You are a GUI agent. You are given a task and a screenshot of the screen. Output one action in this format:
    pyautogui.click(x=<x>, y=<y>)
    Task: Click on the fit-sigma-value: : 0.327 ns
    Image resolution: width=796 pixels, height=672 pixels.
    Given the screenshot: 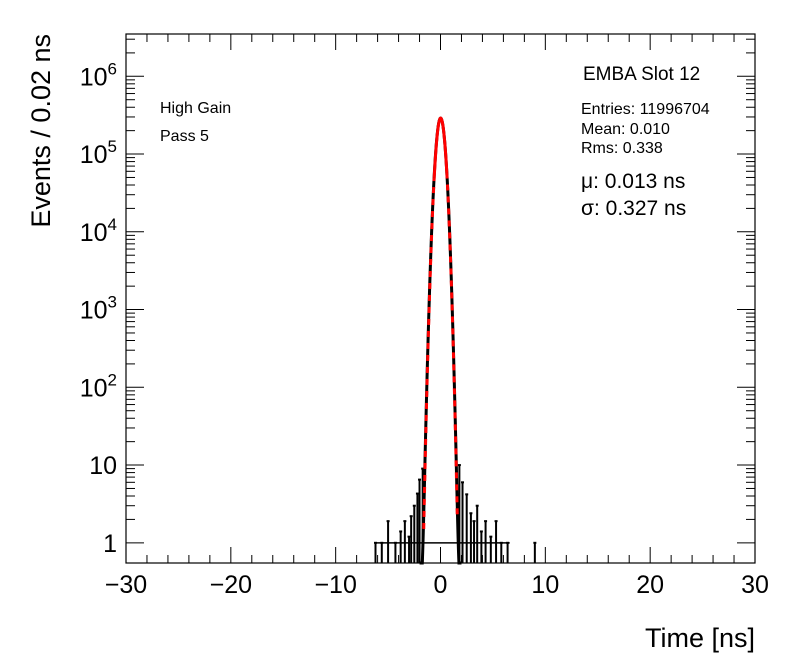 What is the action you would take?
    pyautogui.click(x=640, y=208)
    